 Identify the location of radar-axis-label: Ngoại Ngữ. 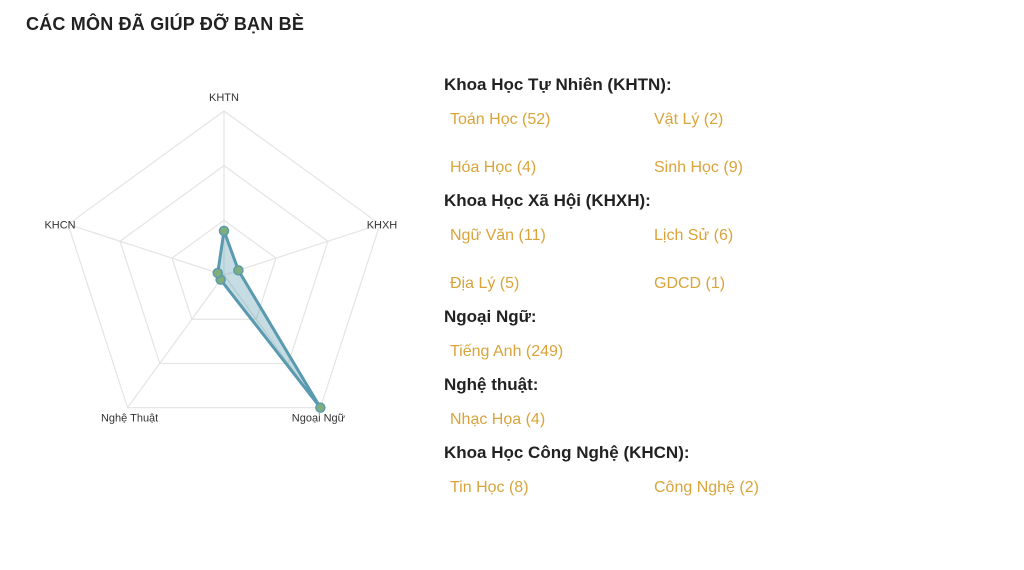
(319, 419).